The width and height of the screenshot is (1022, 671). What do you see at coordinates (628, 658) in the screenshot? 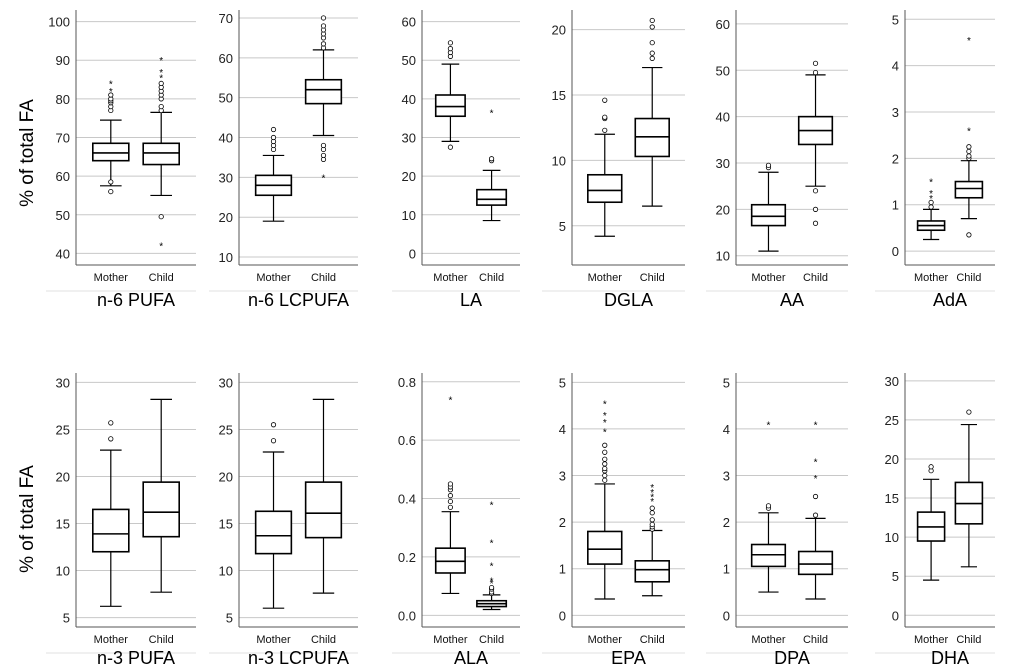
I see `panel-title: EPA` at bounding box center [628, 658].